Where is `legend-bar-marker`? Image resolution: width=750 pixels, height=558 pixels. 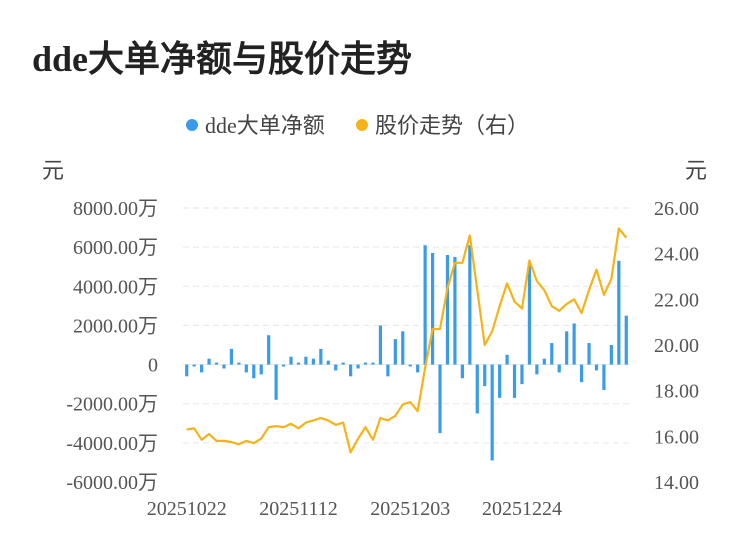 legend-bar-marker is located at coordinates (192, 125).